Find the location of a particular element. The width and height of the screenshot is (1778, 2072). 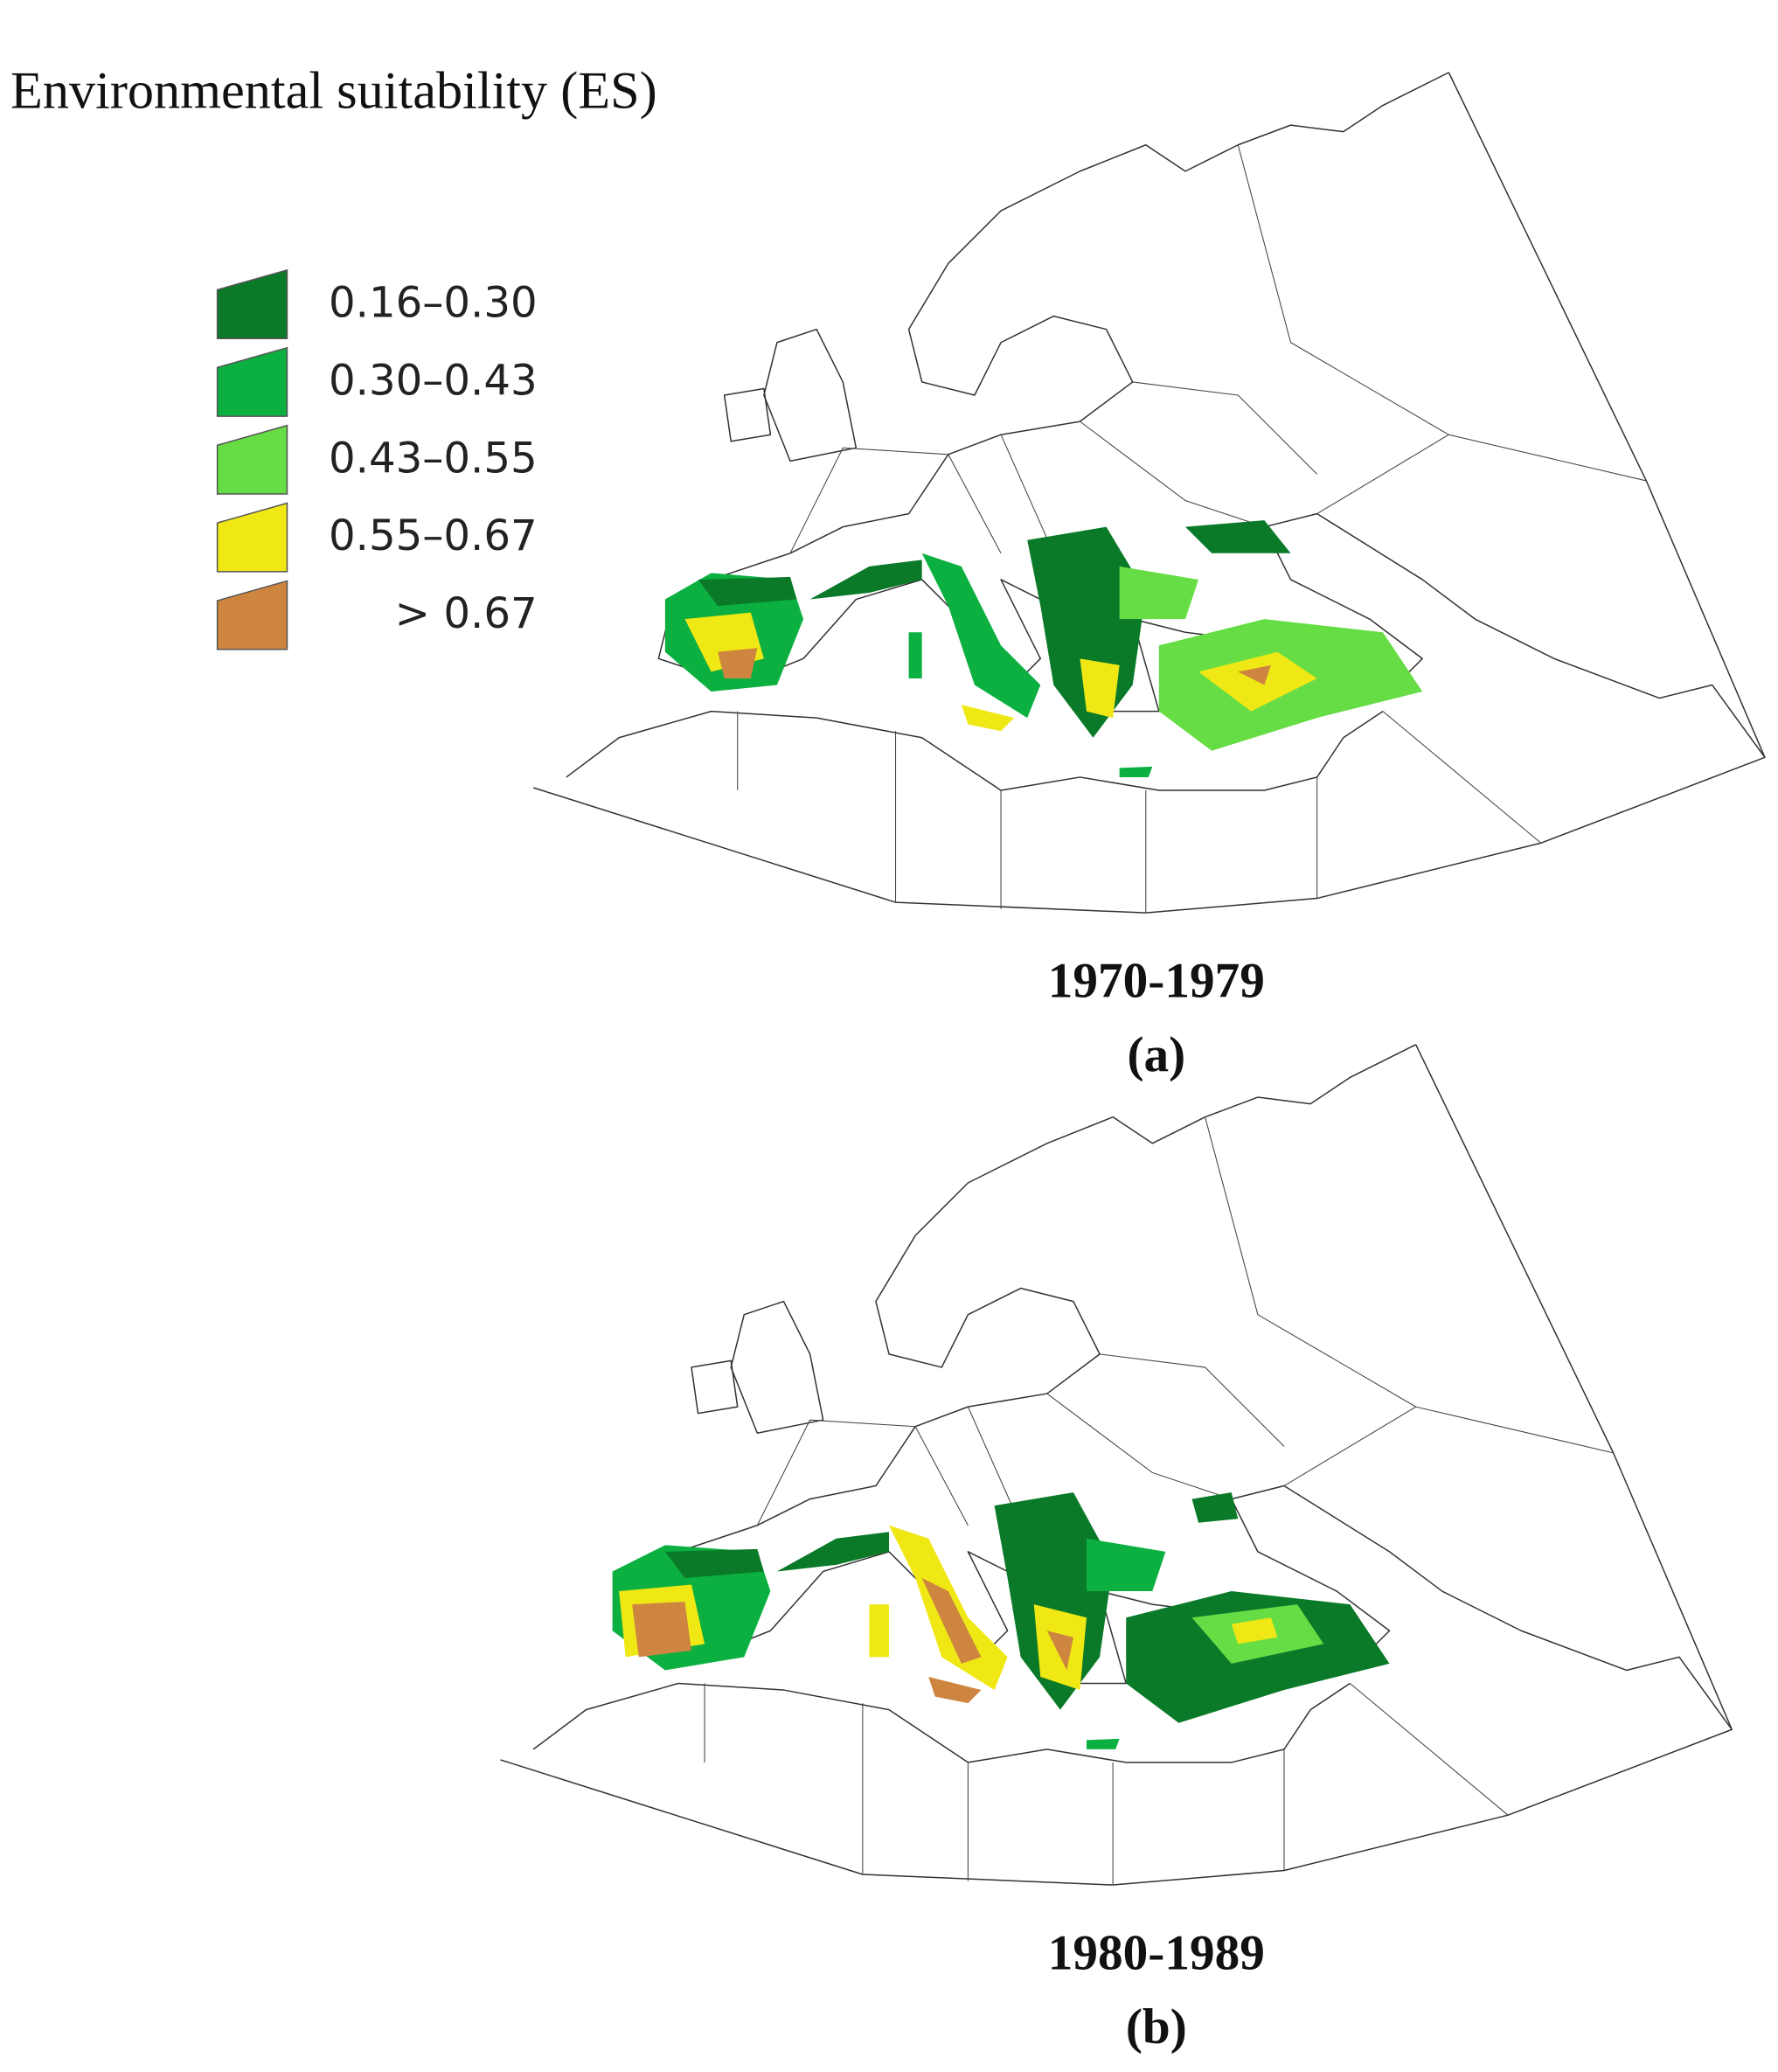

legend-label: 0.55–0.67 is located at coordinates (433, 536).